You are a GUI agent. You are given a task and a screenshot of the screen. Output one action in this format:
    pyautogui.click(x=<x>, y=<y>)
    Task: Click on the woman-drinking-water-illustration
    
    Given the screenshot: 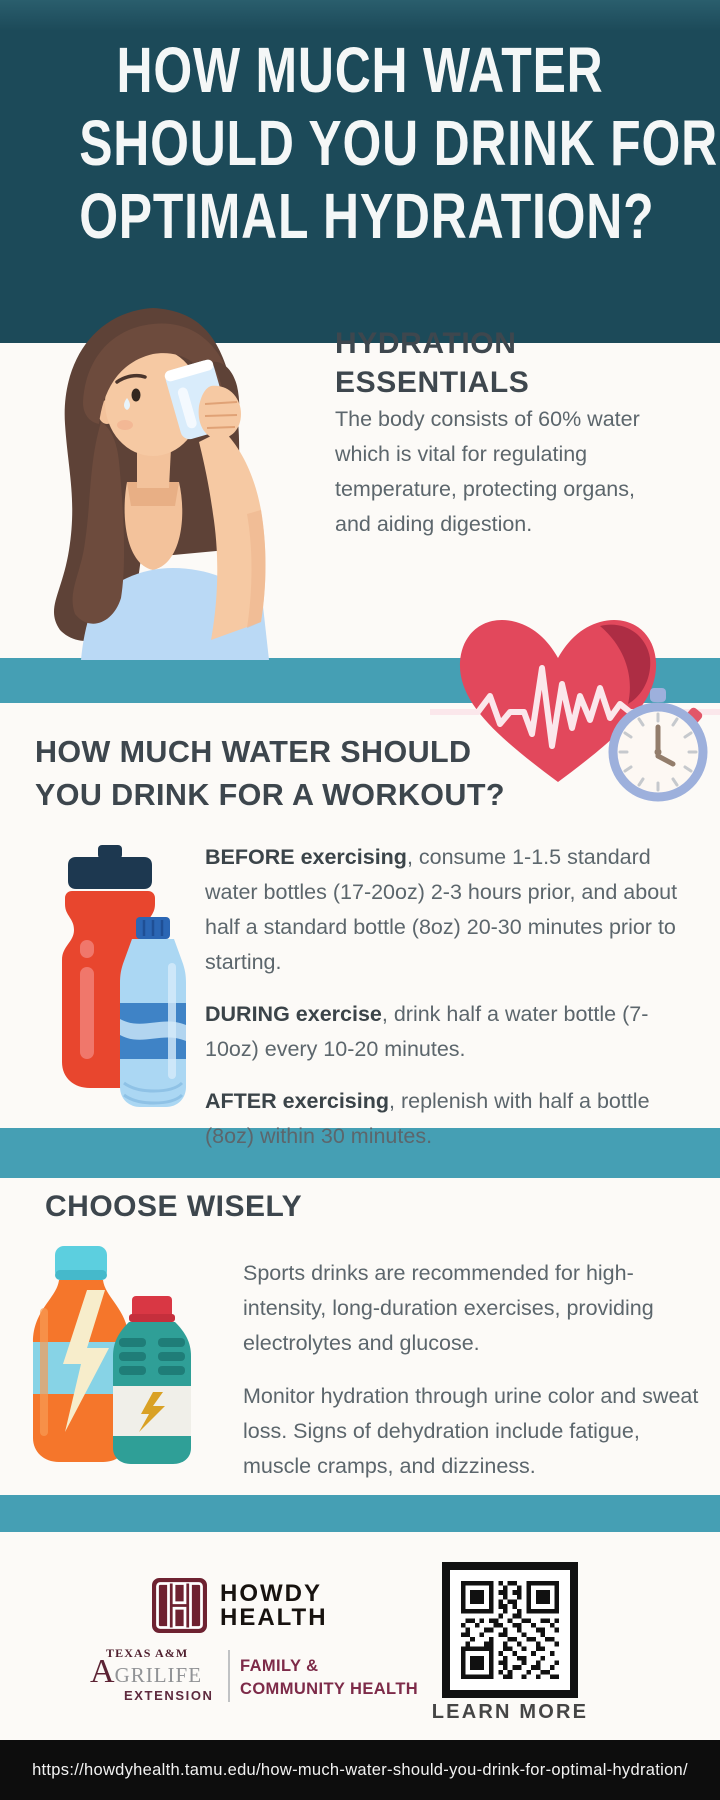 What is the action you would take?
    pyautogui.click(x=161, y=484)
    